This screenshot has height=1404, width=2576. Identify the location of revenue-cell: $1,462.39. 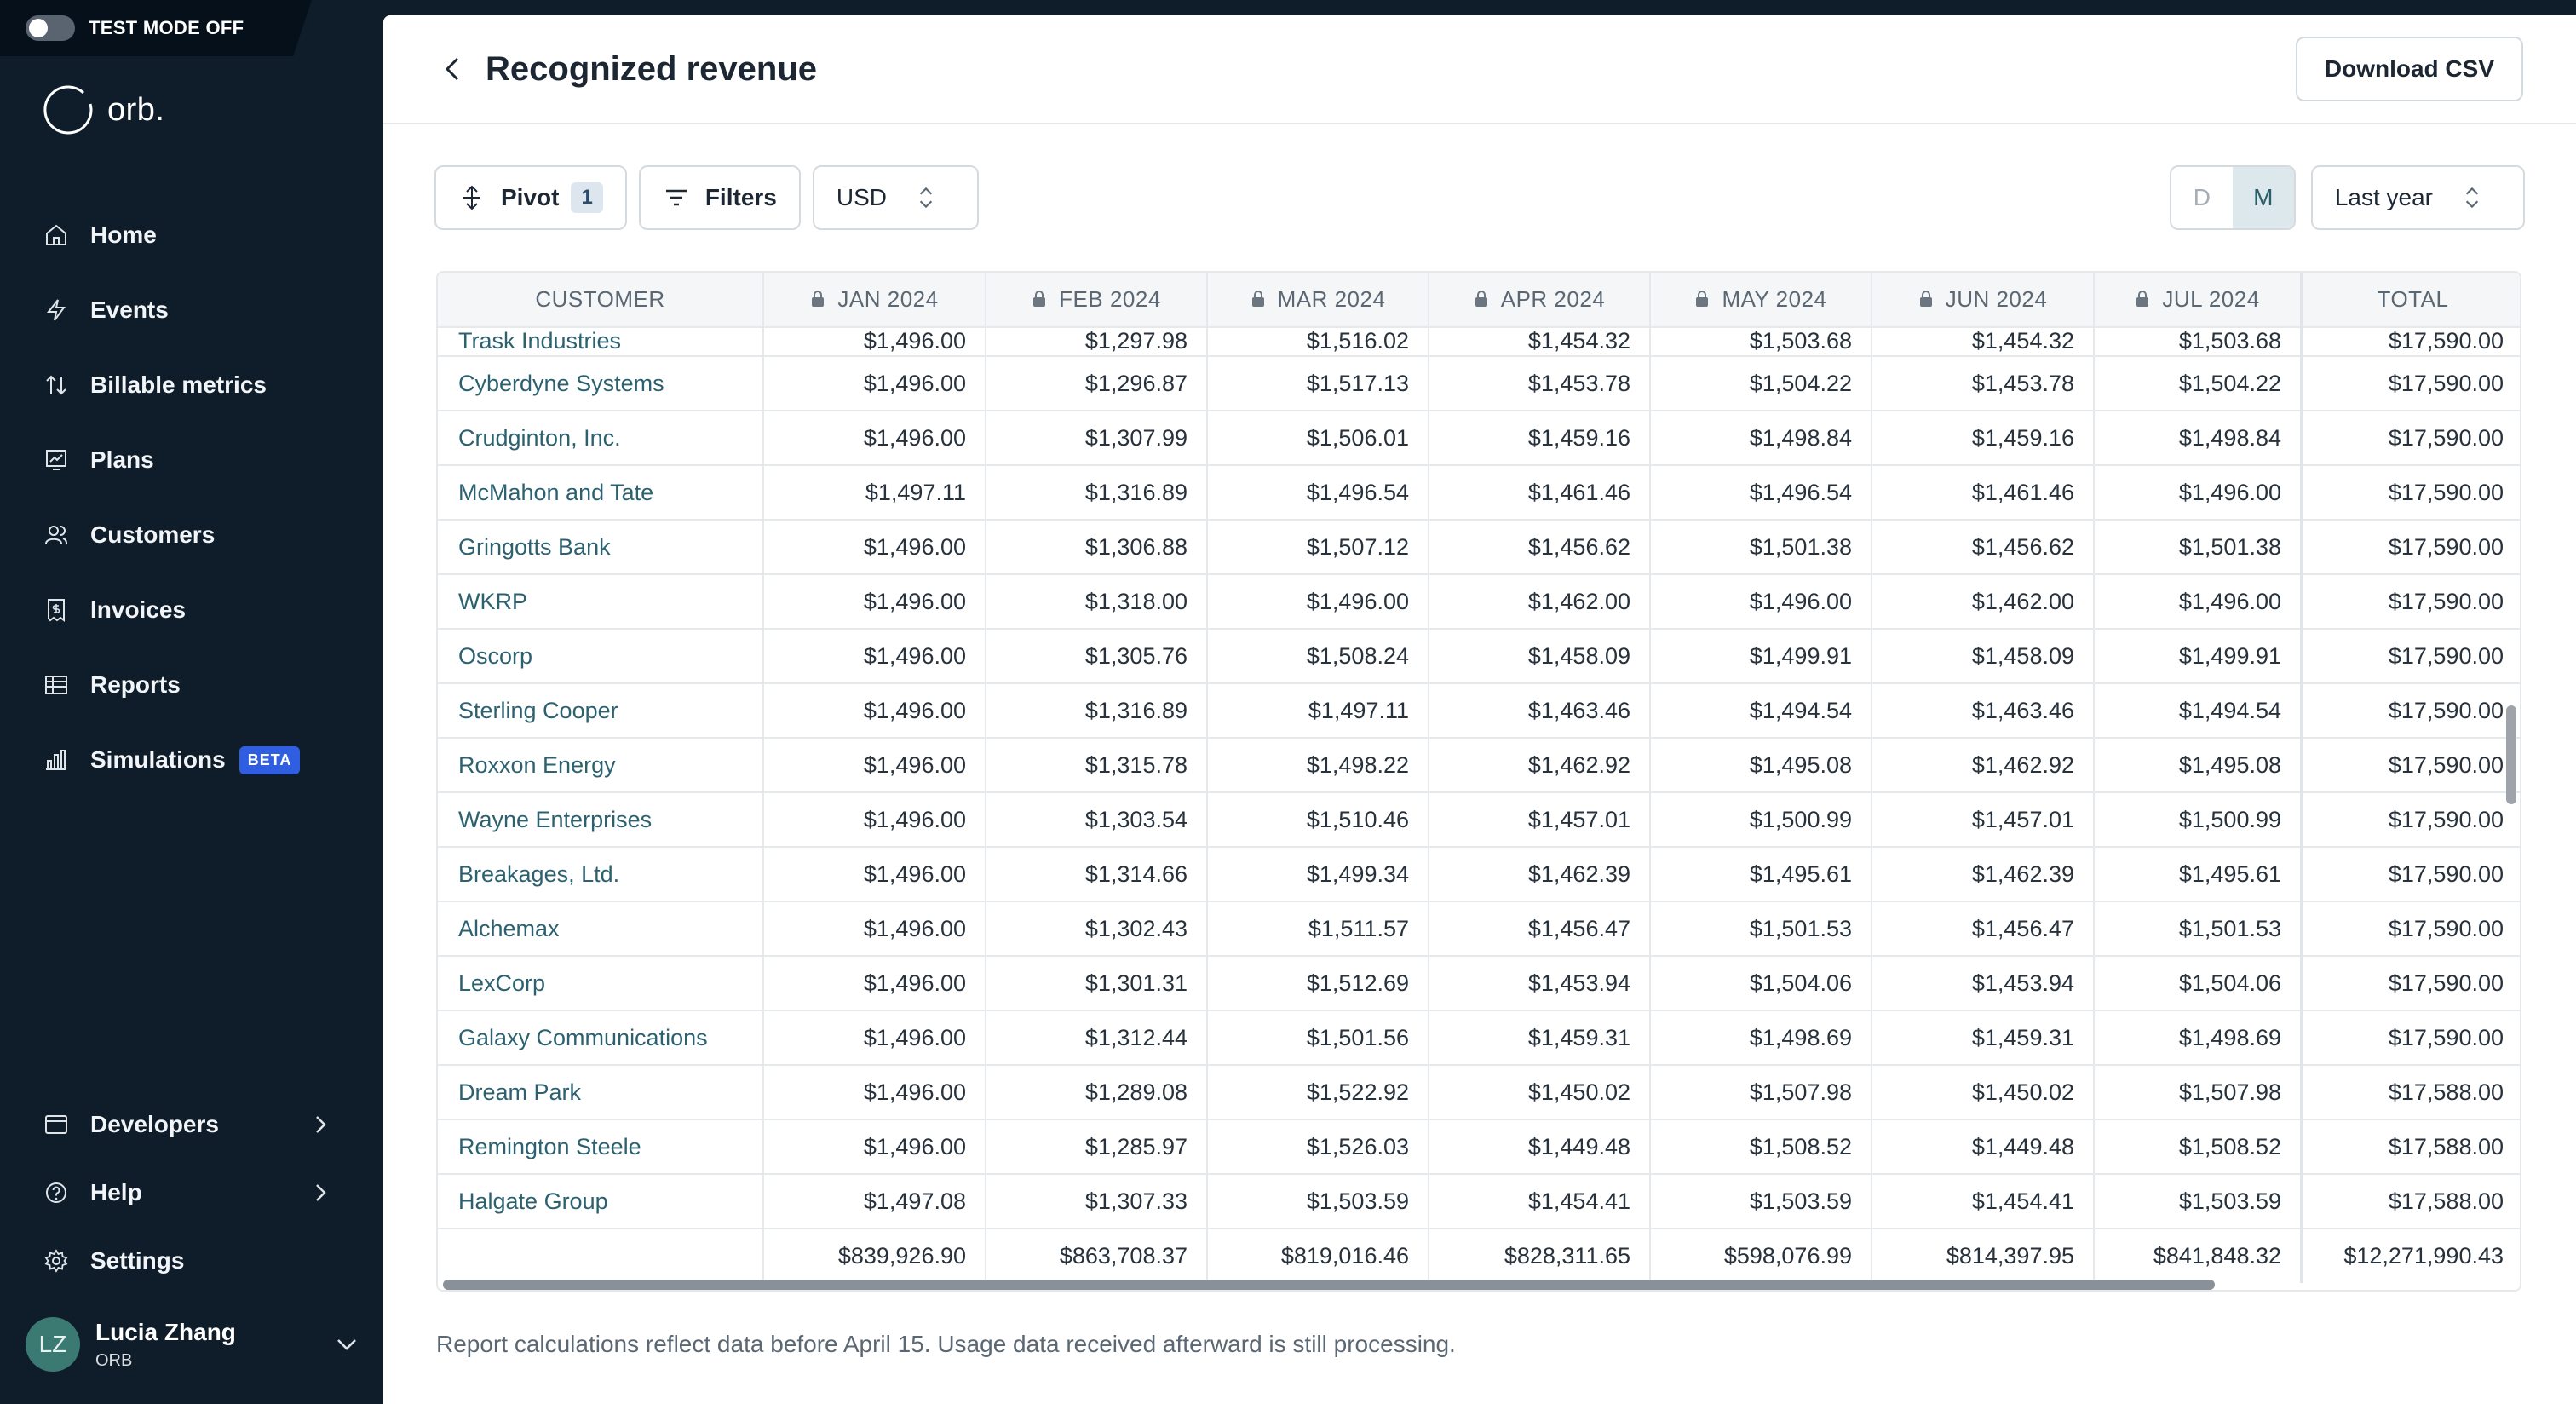
(1983, 874).